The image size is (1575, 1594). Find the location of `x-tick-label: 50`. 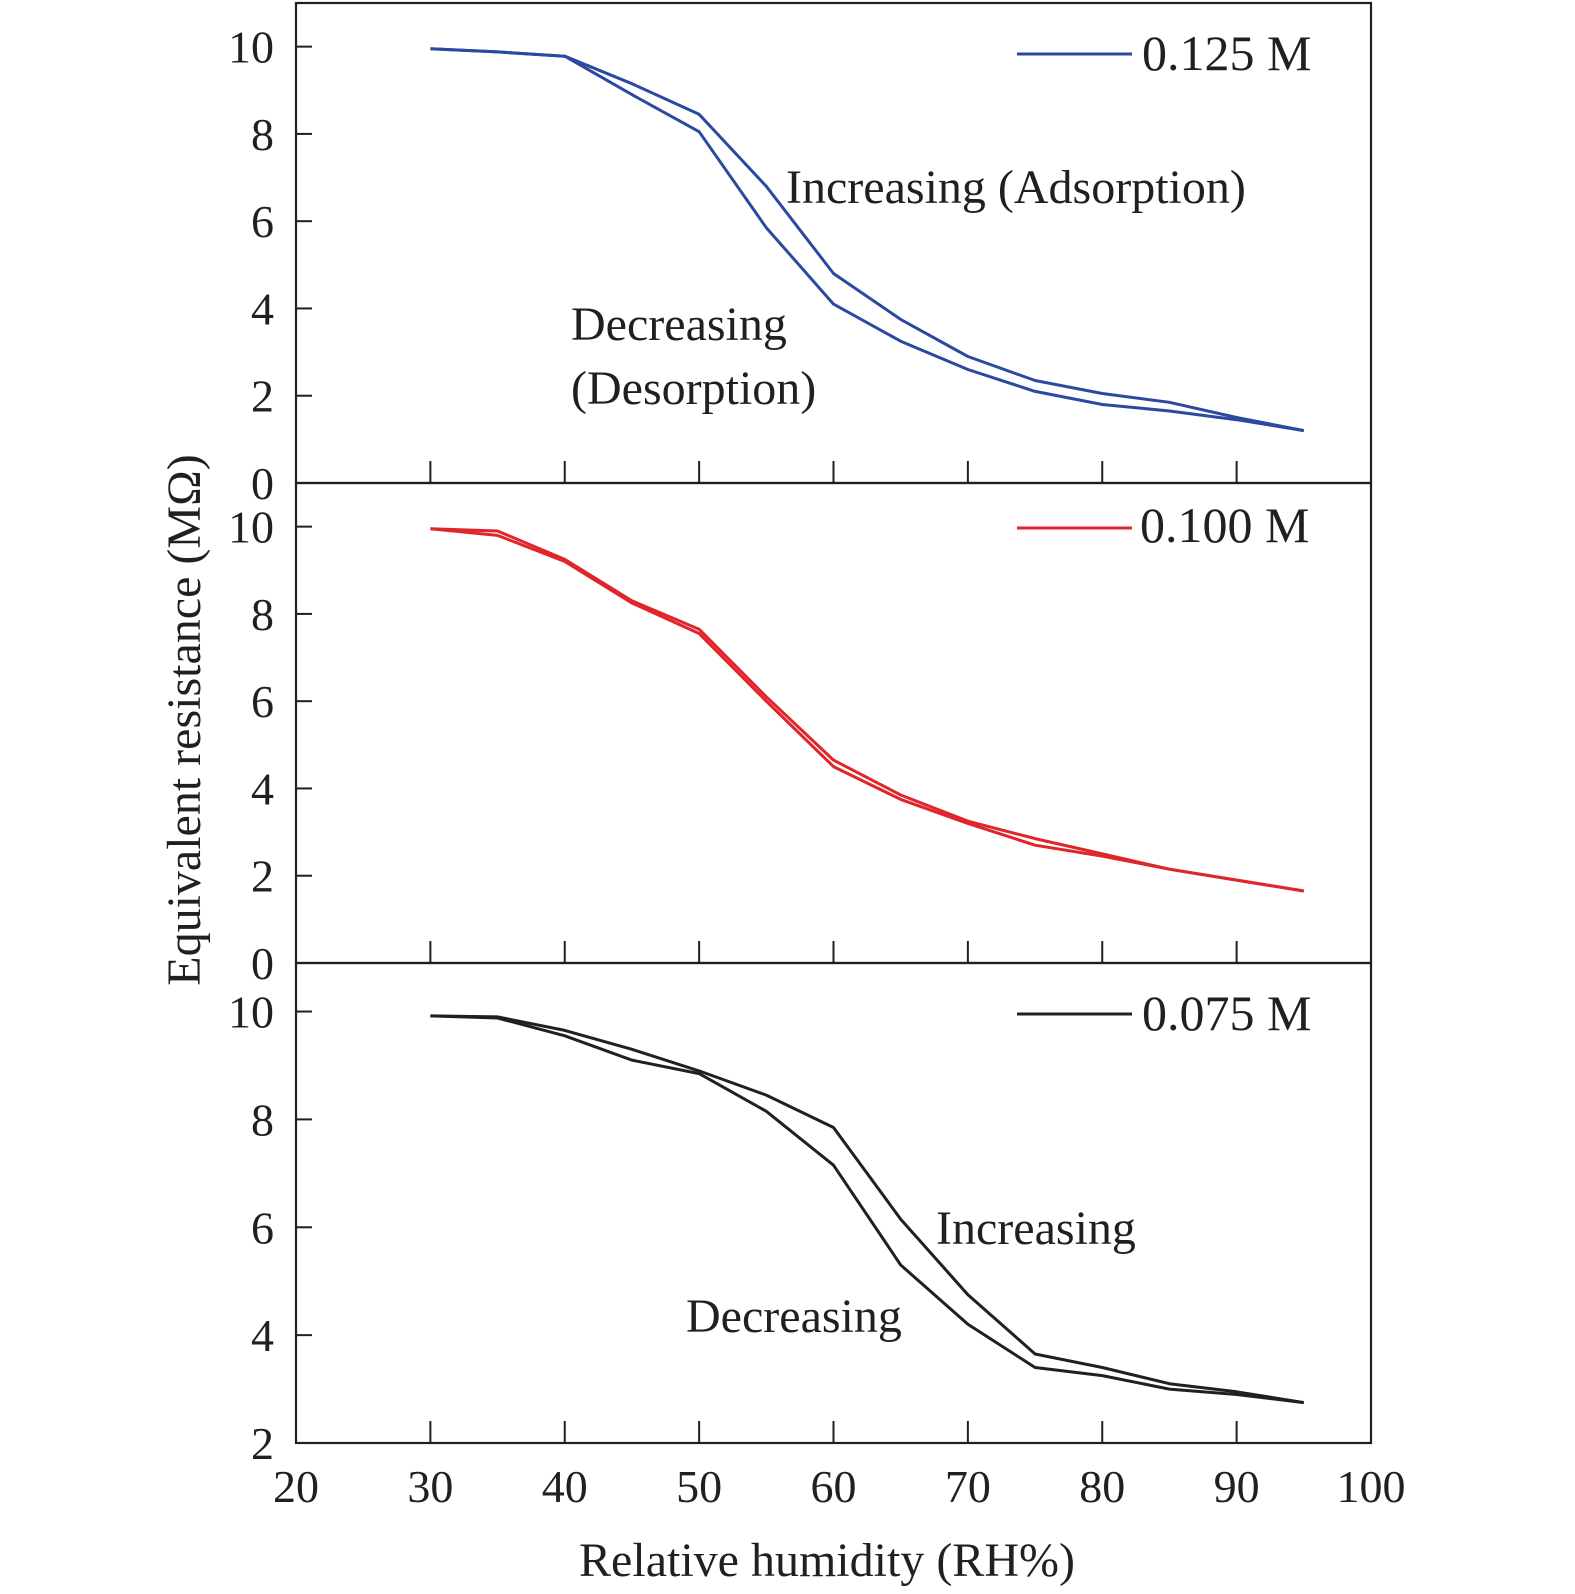

x-tick-label: 50 is located at coordinates (699, 1486).